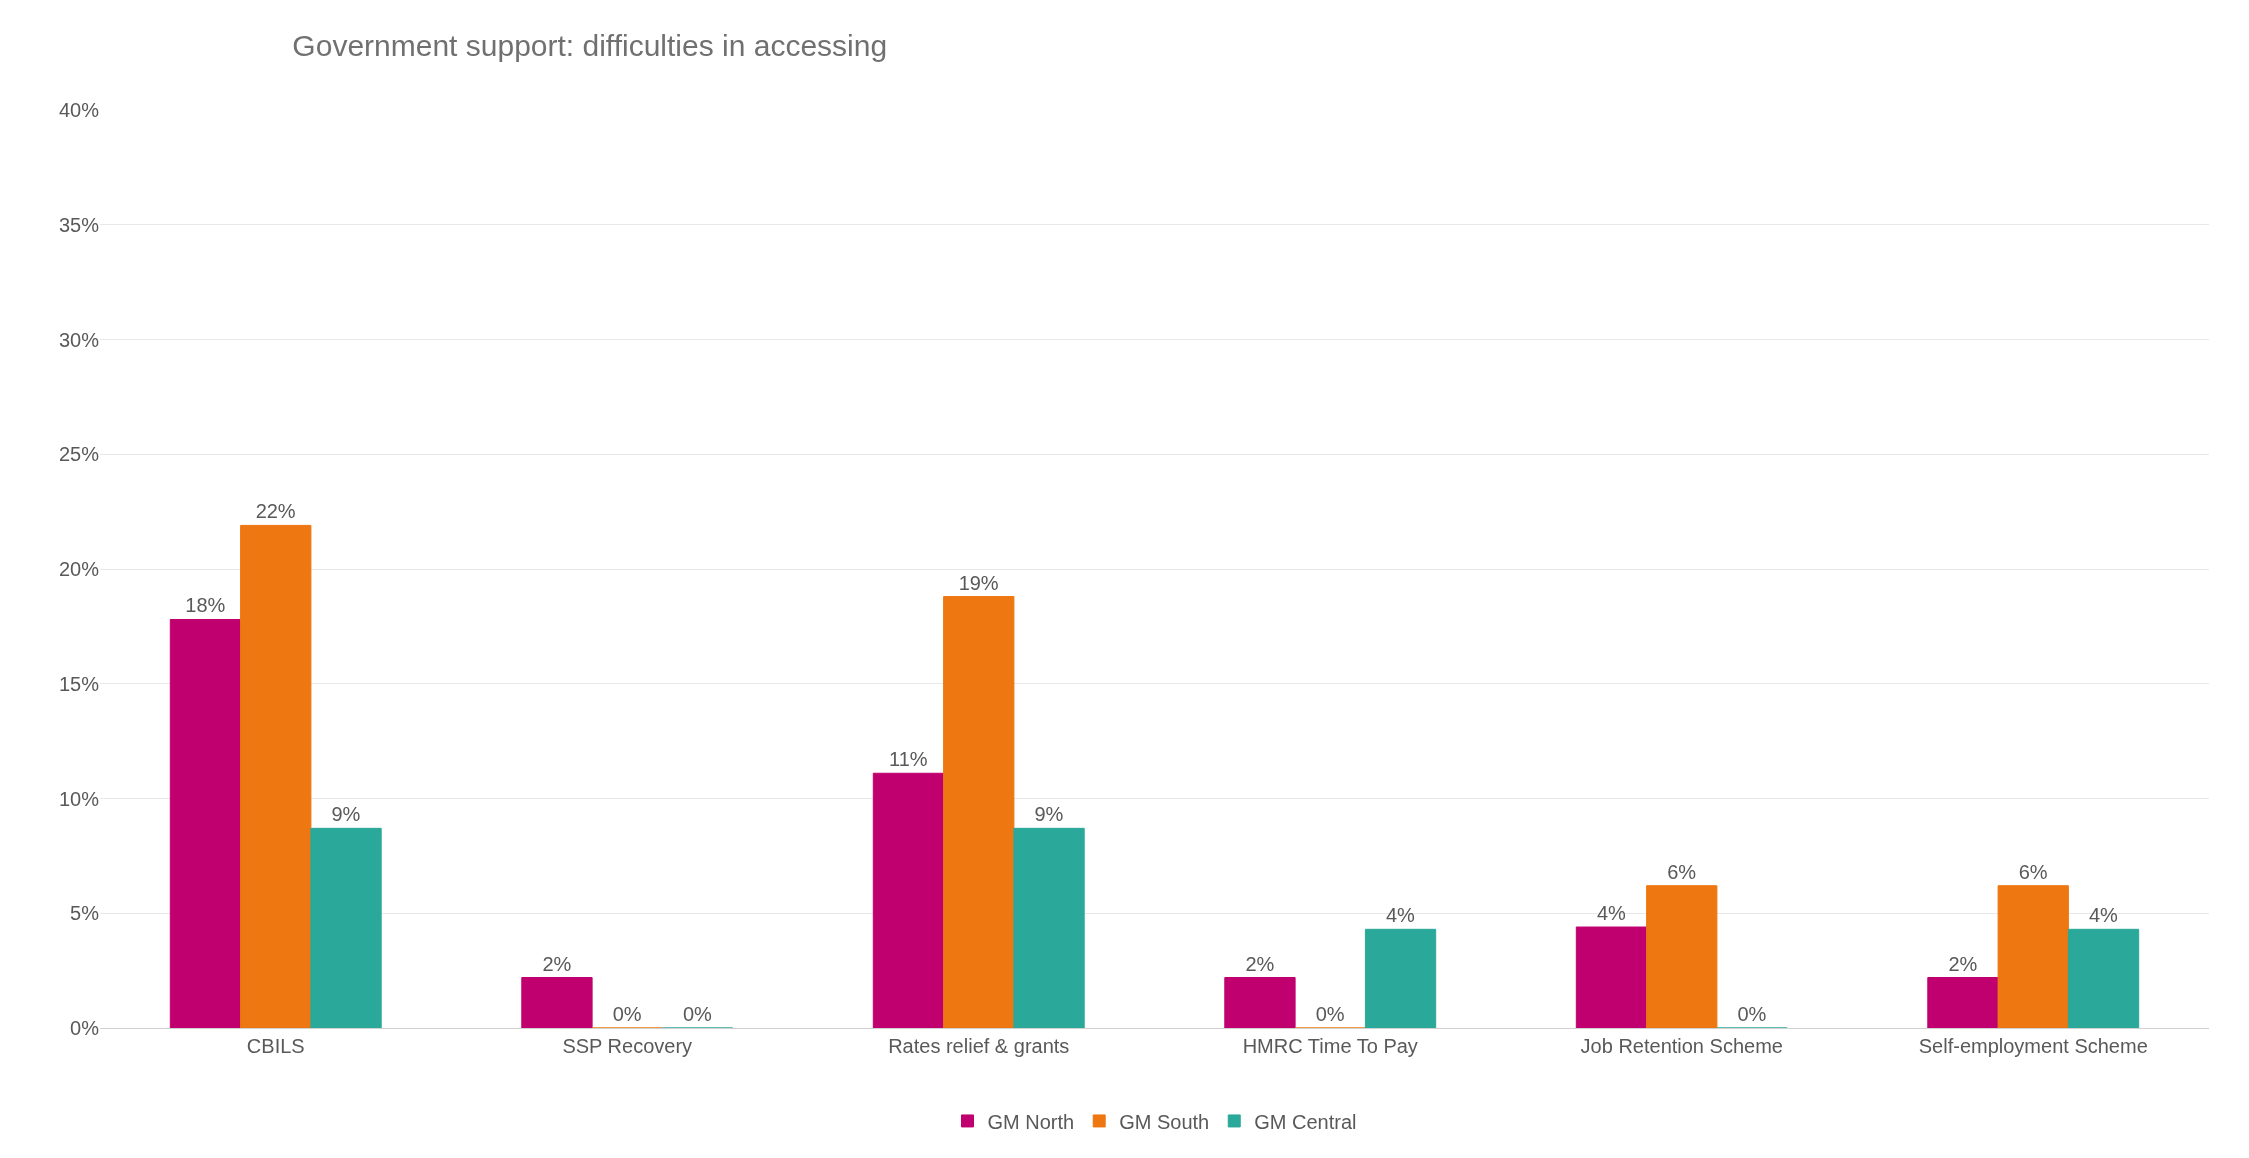 Image resolution: width=2249 pixels, height=1158 pixels. What do you see at coordinates (79, 569) in the screenshot?
I see `y-tick-label: 20%` at bounding box center [79, 569].